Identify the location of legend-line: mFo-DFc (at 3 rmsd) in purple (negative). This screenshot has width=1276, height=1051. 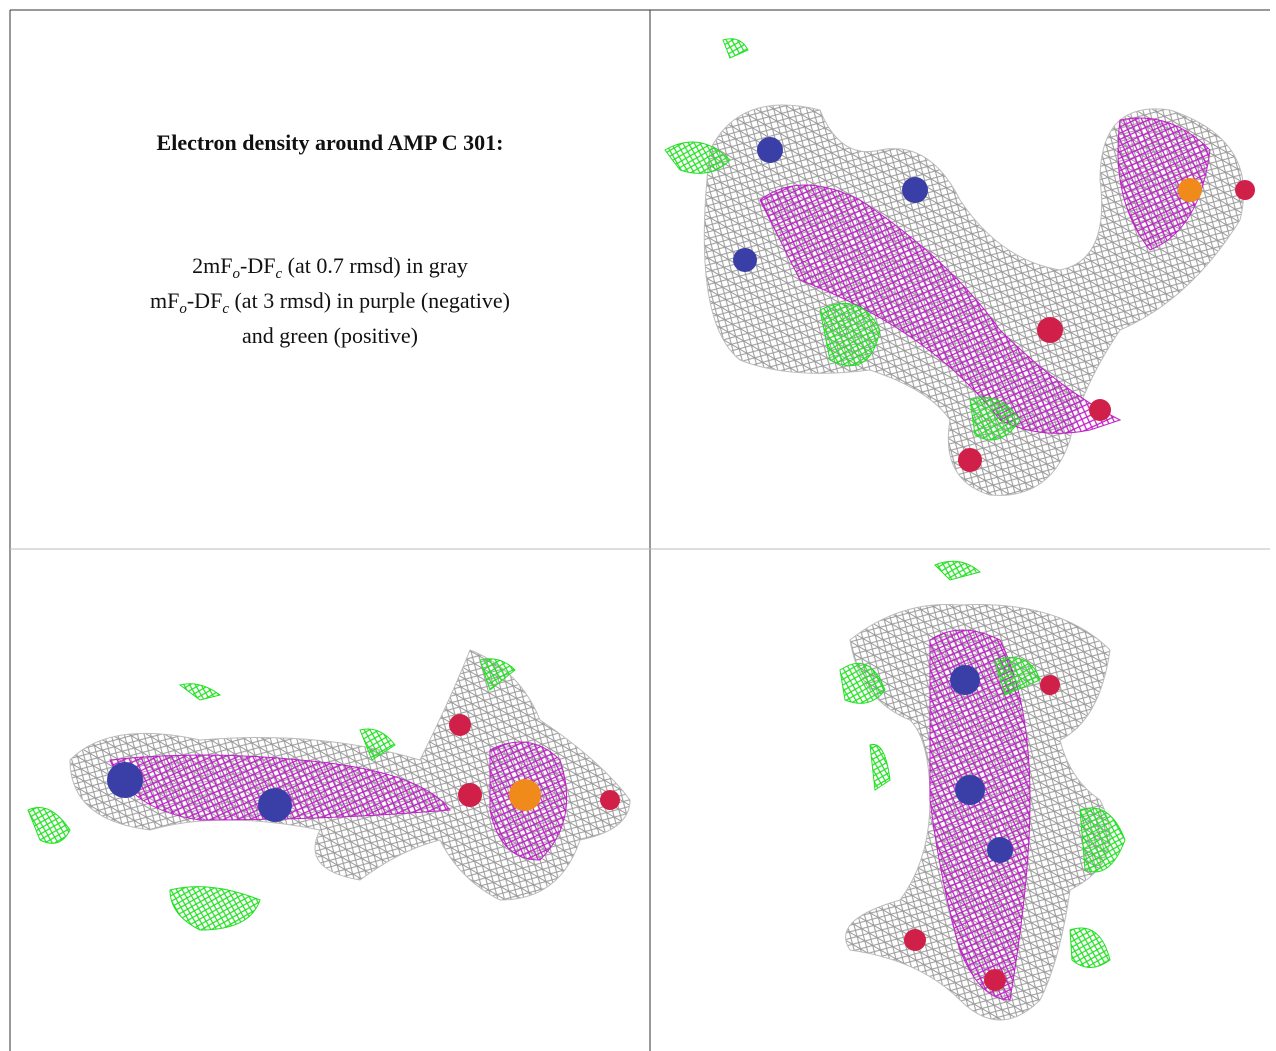
(330, 300).